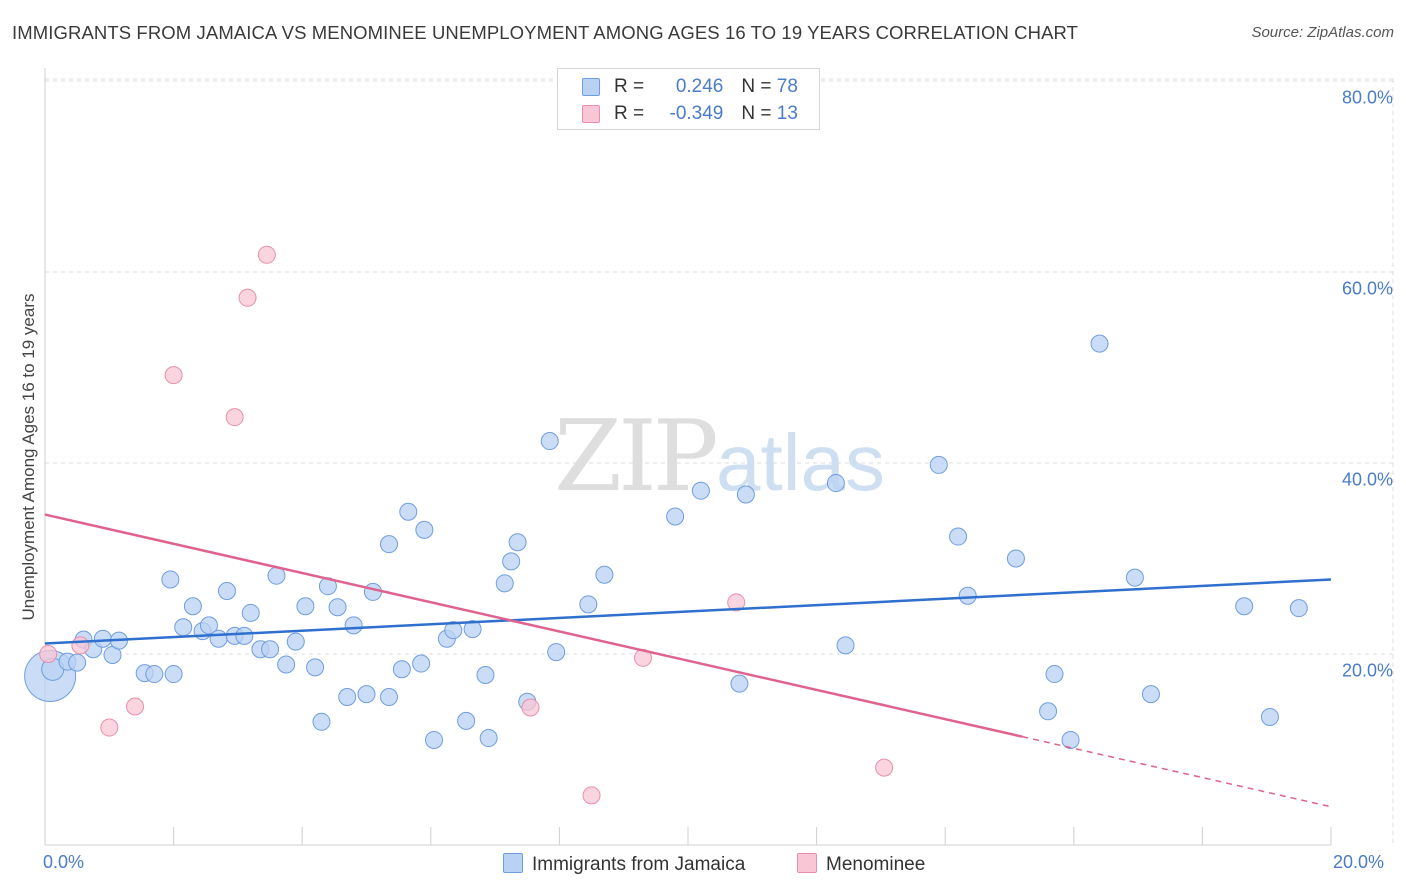  I want to click on legend-text-menominee: R = -0.349 N = 13, so click(706, 114).